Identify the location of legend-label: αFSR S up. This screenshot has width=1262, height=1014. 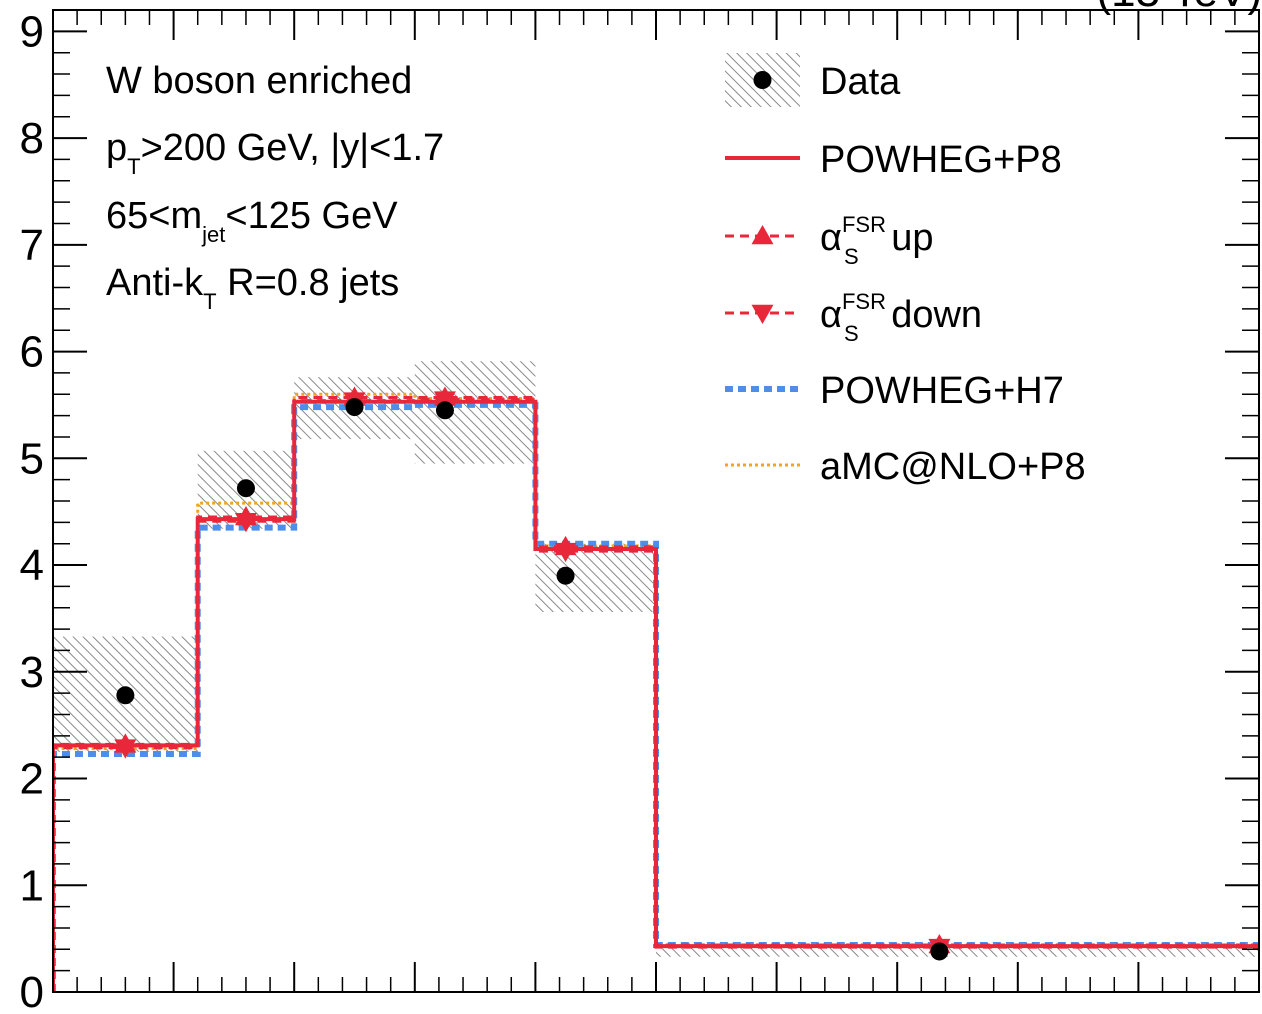
(876, 240).